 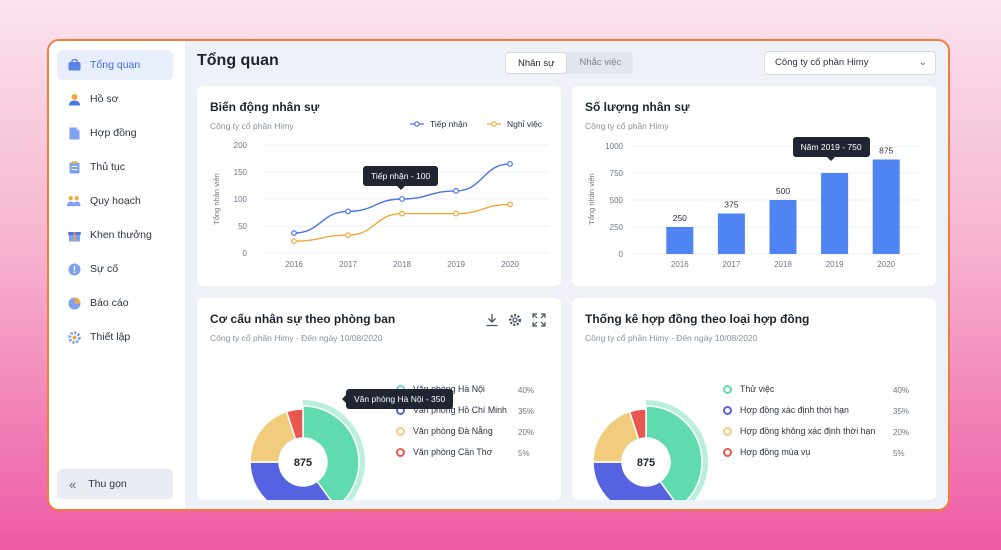 What do you see at coordinates (515, 320) in the screenshot?
I see `gear-icon` at bounding box center [515, 320].